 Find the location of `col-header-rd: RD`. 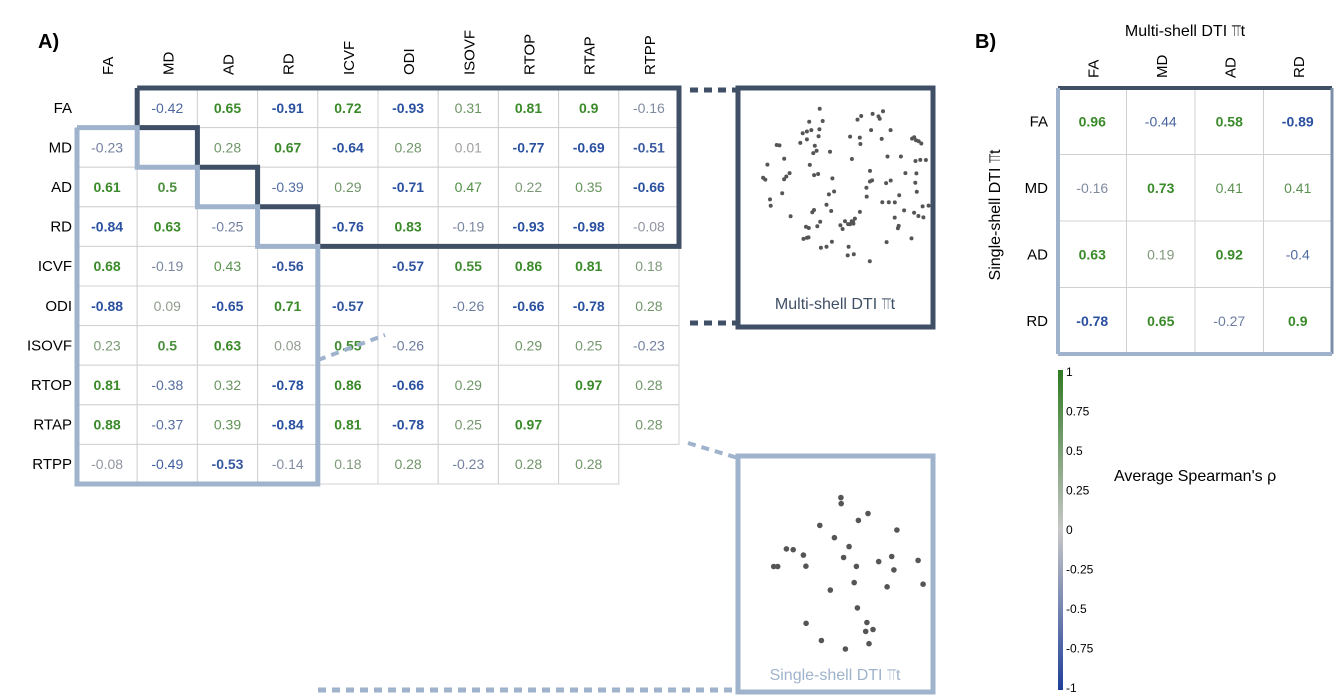

col-header-rd: RD is located at coordinates (289, 64).